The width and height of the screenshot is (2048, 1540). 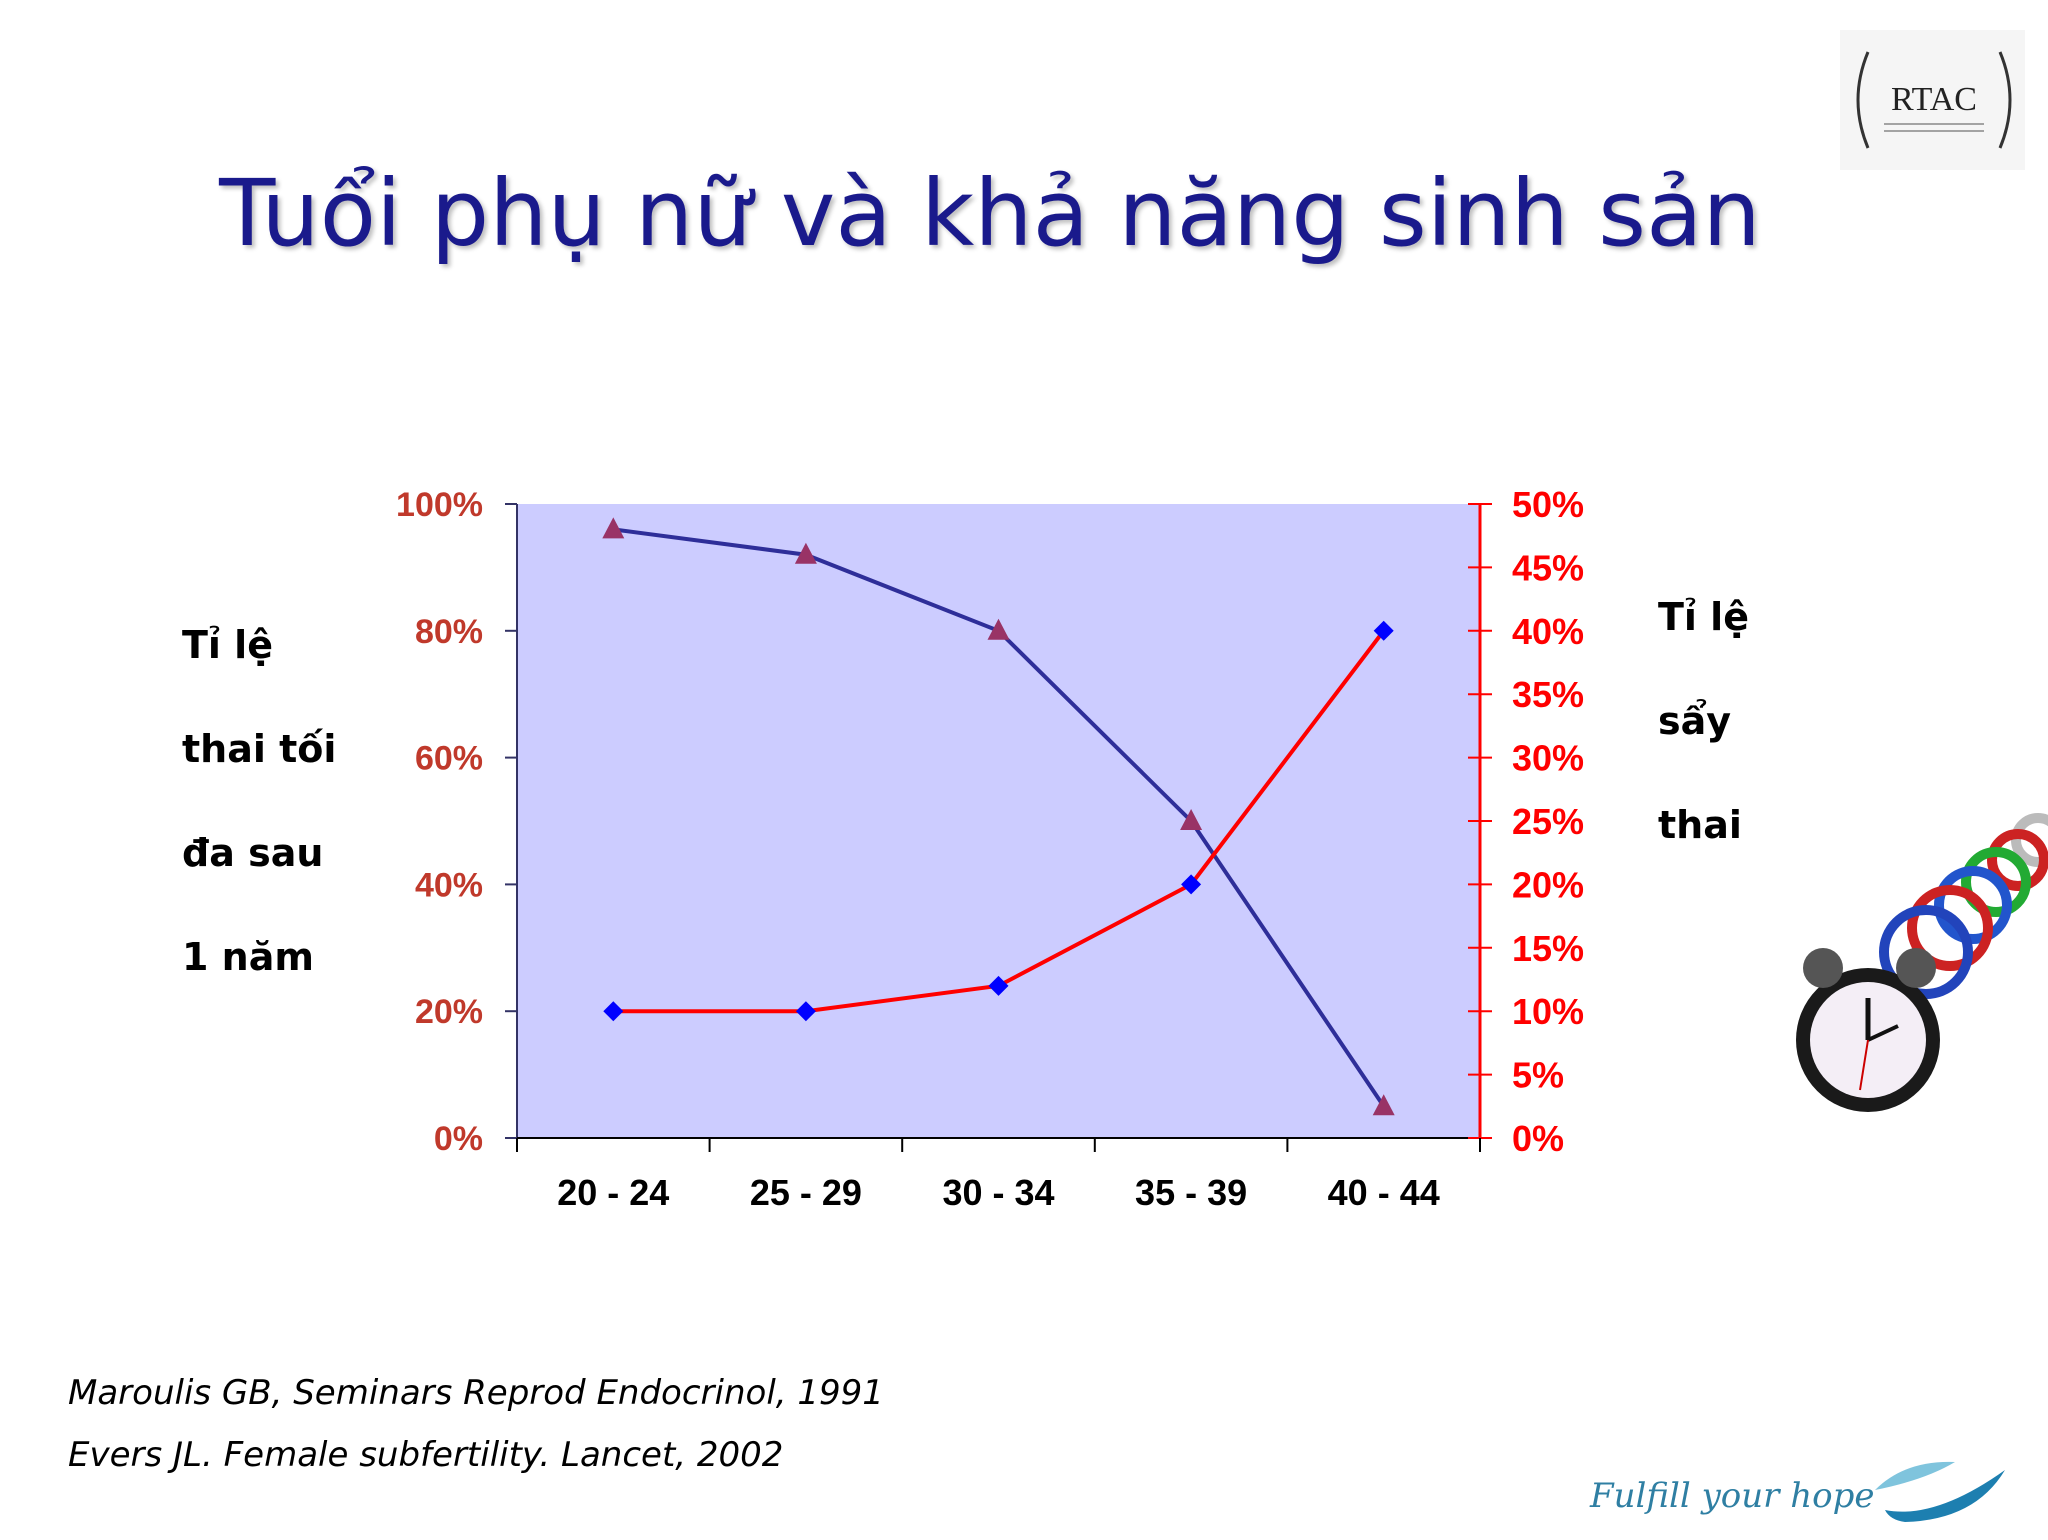 What do you see at coordinates (1922, 962) in the screenshot?
I see `alarm-clocks-image` at bounding box center [1922, 962].